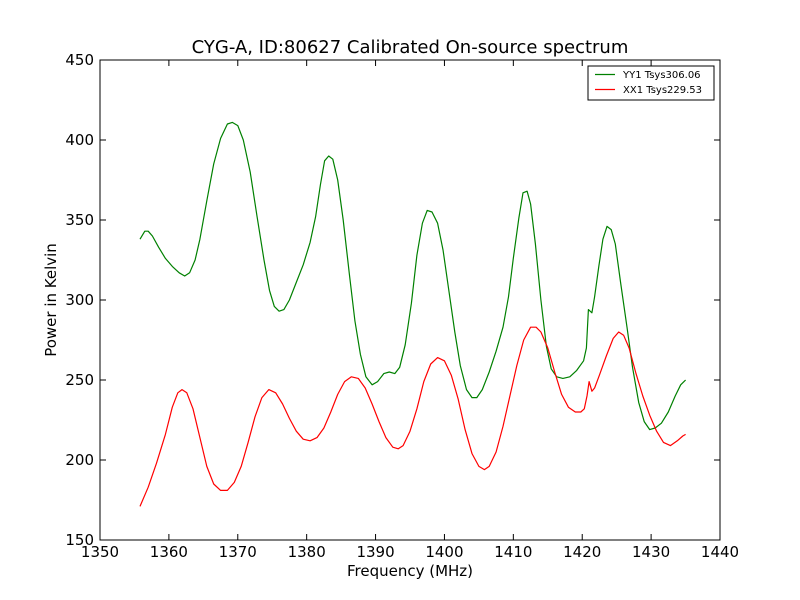 This screenshot has width=800, height=600. What do you see at coordinates (651, 552) in the screenshot?
I see `x-tick-label: 1430` at bounding box center [651, 552].